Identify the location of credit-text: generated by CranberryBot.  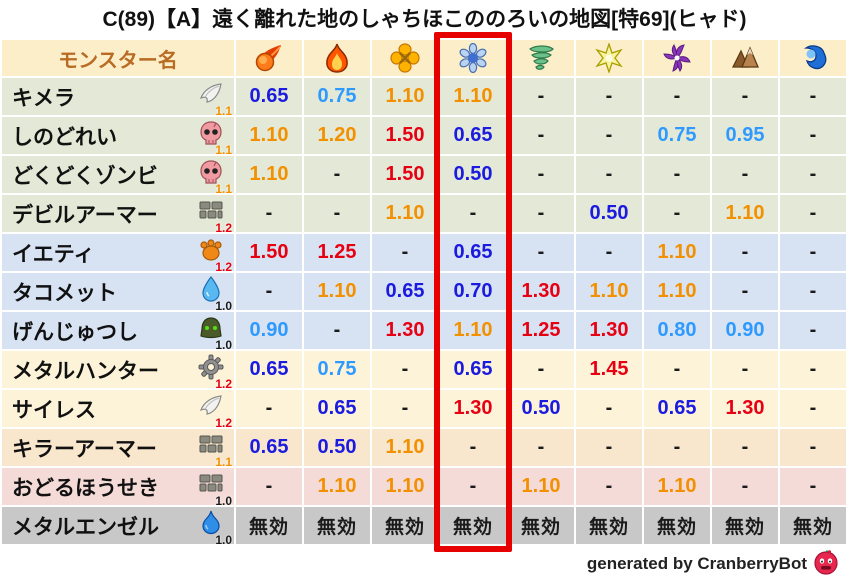
(696, 563).